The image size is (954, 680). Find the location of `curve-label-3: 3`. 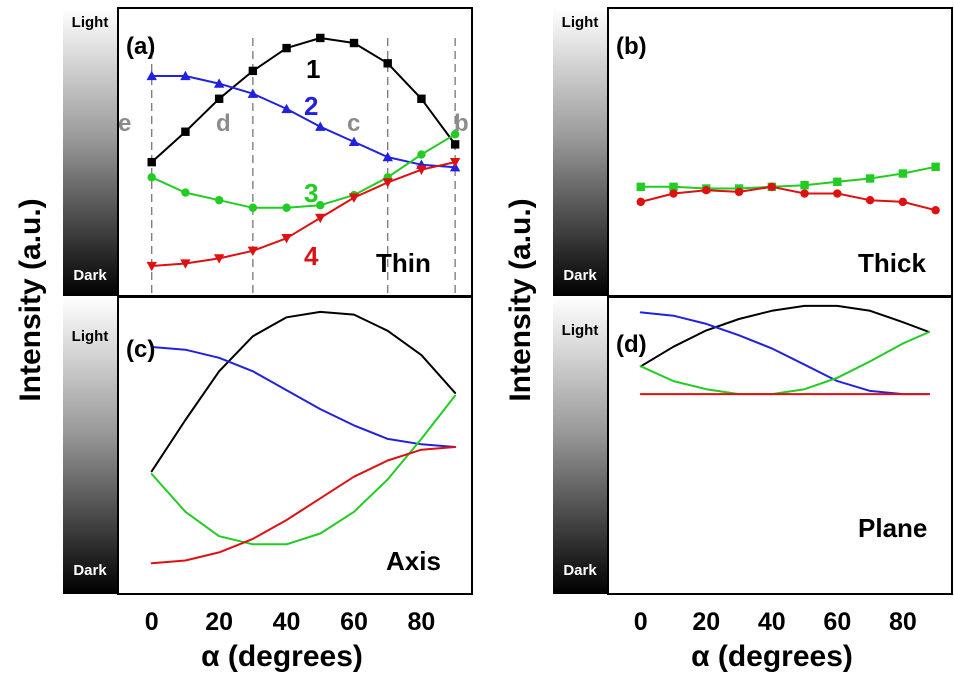

curve-label-3: 3 is located at coordinates (311, 193).